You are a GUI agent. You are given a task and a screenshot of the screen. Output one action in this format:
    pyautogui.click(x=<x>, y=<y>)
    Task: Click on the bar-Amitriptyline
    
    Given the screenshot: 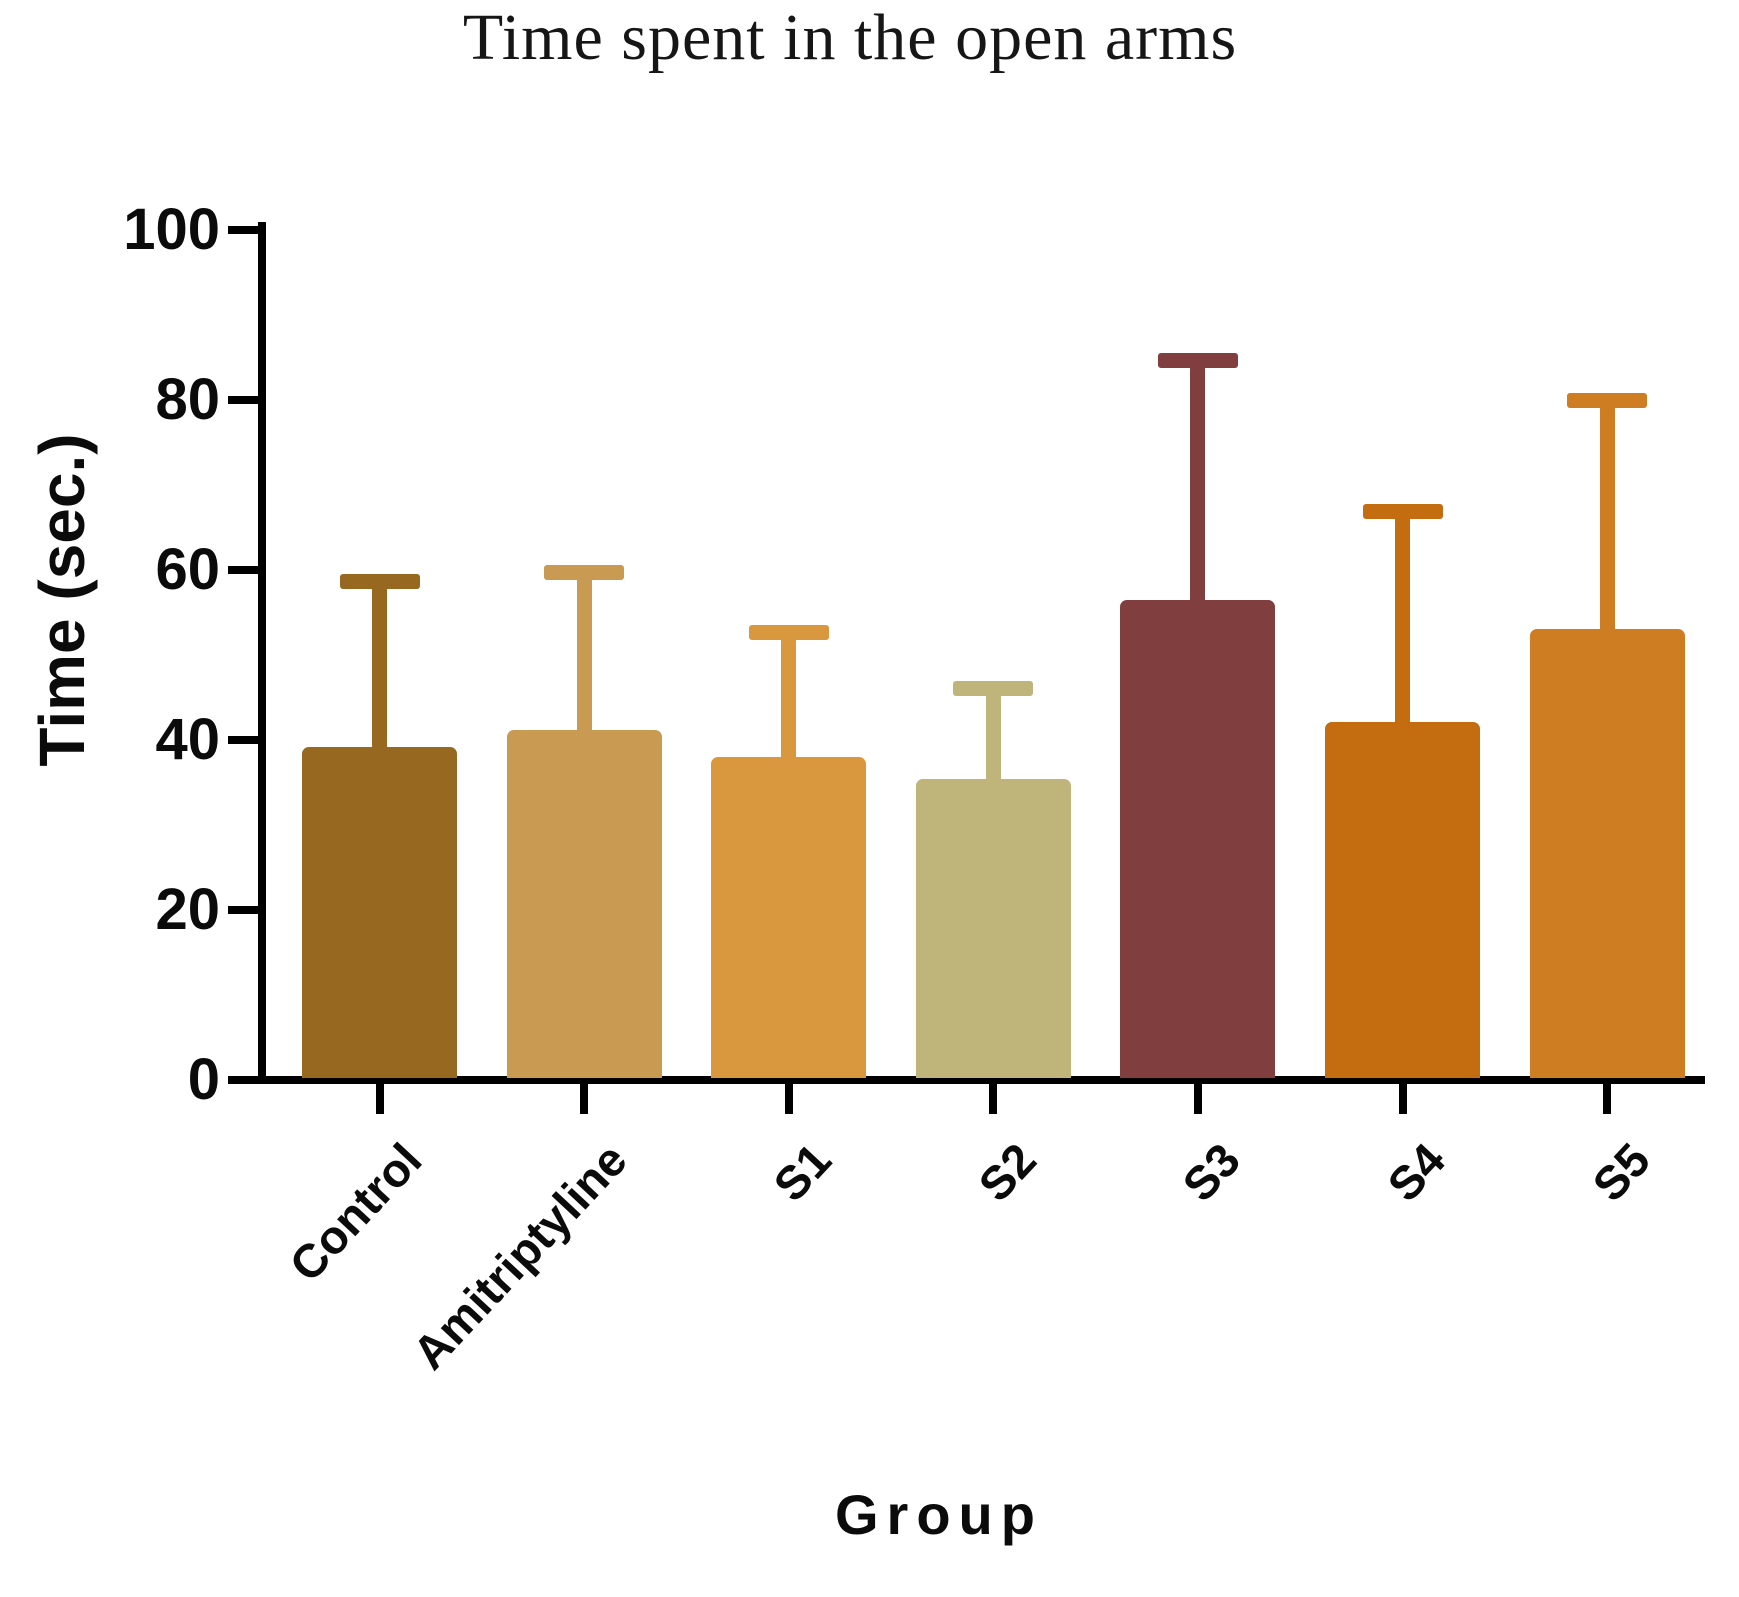 What is the action you would take?
    pyautogui.click(x=584, y=903)
    